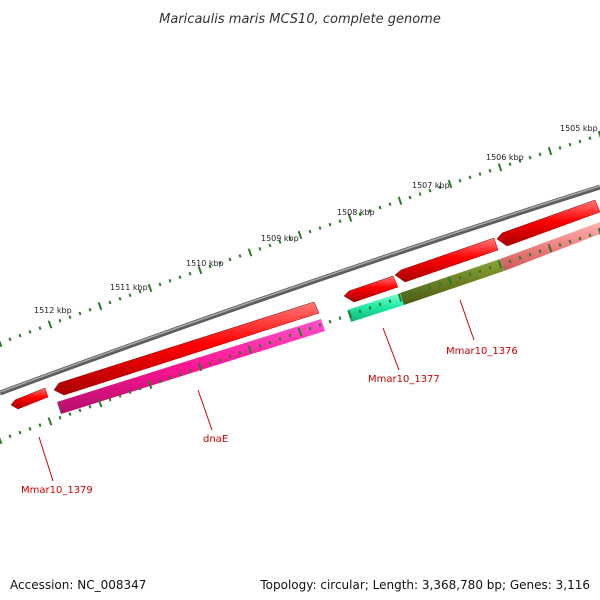  Describe the element at coordinates (205, 263) in the screenshot. I see `kbp-label-1510: 1510 kbp` at that location.